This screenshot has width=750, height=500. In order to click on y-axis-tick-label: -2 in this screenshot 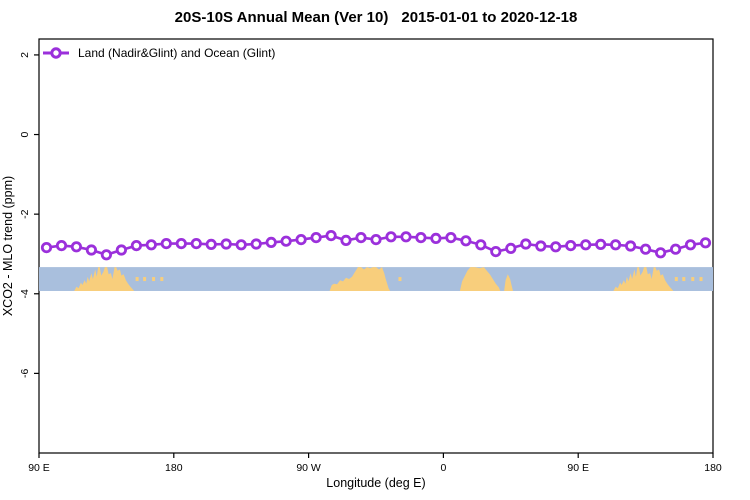, I will do `click(25, 213)`.